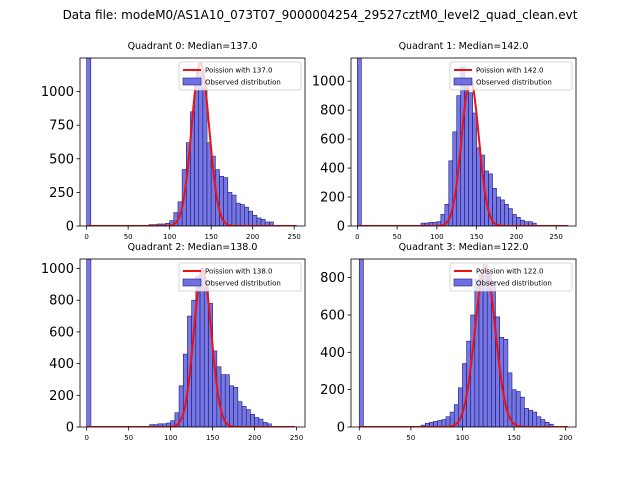 This screenshot has height=480, width=640. What do you see at coordinates (61, 193) in the screenshot?
I see `y-tick-label: 250` at bounding box center [61, 193].